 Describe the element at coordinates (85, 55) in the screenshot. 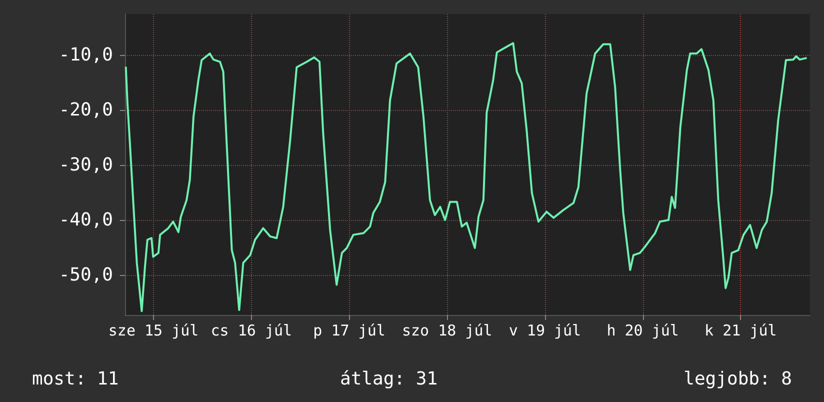

I see `y-tick-label: -10,0` at that location.